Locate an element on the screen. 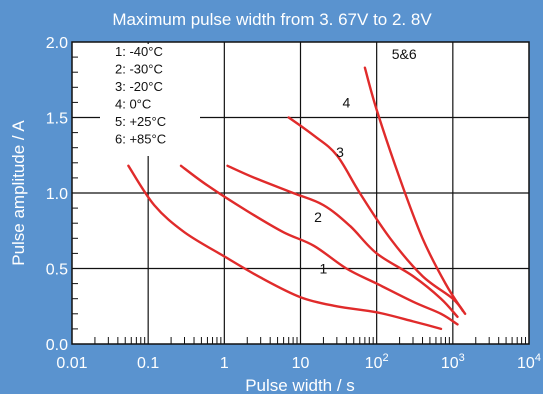 Image resolution: width=543 pixels, height=394 pixels. y-tick-label: 1.0 is located at coordinates (57, 194).